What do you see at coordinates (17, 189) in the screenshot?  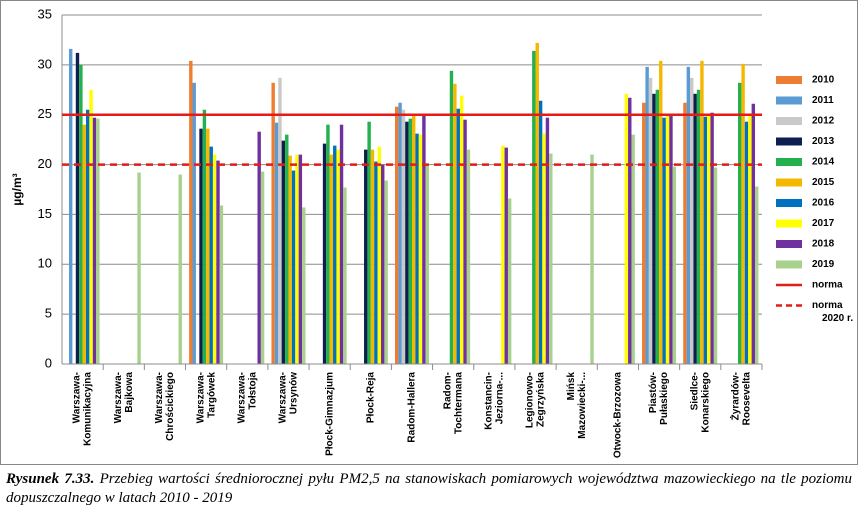 I see `y-axis-label: µg/m³` at bounding box center [17, 189].